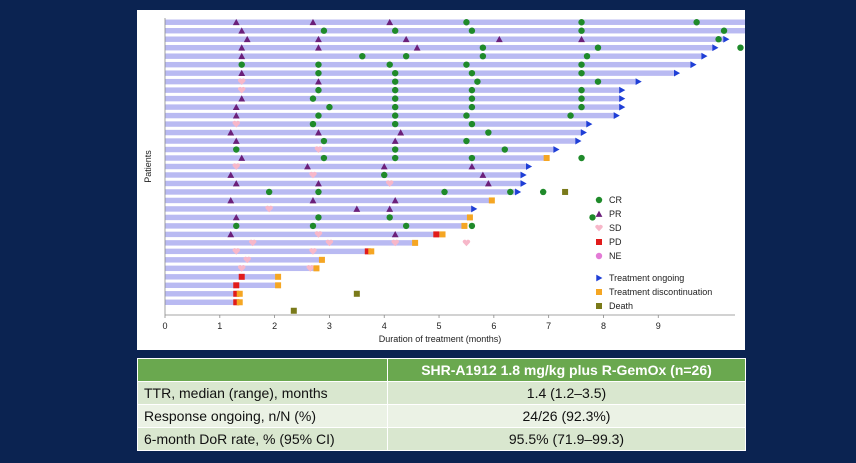  What do you see at coordinates (599, 213) in the screenshot?
I see `legend-marker-pr` at bounding box center [599, 213].